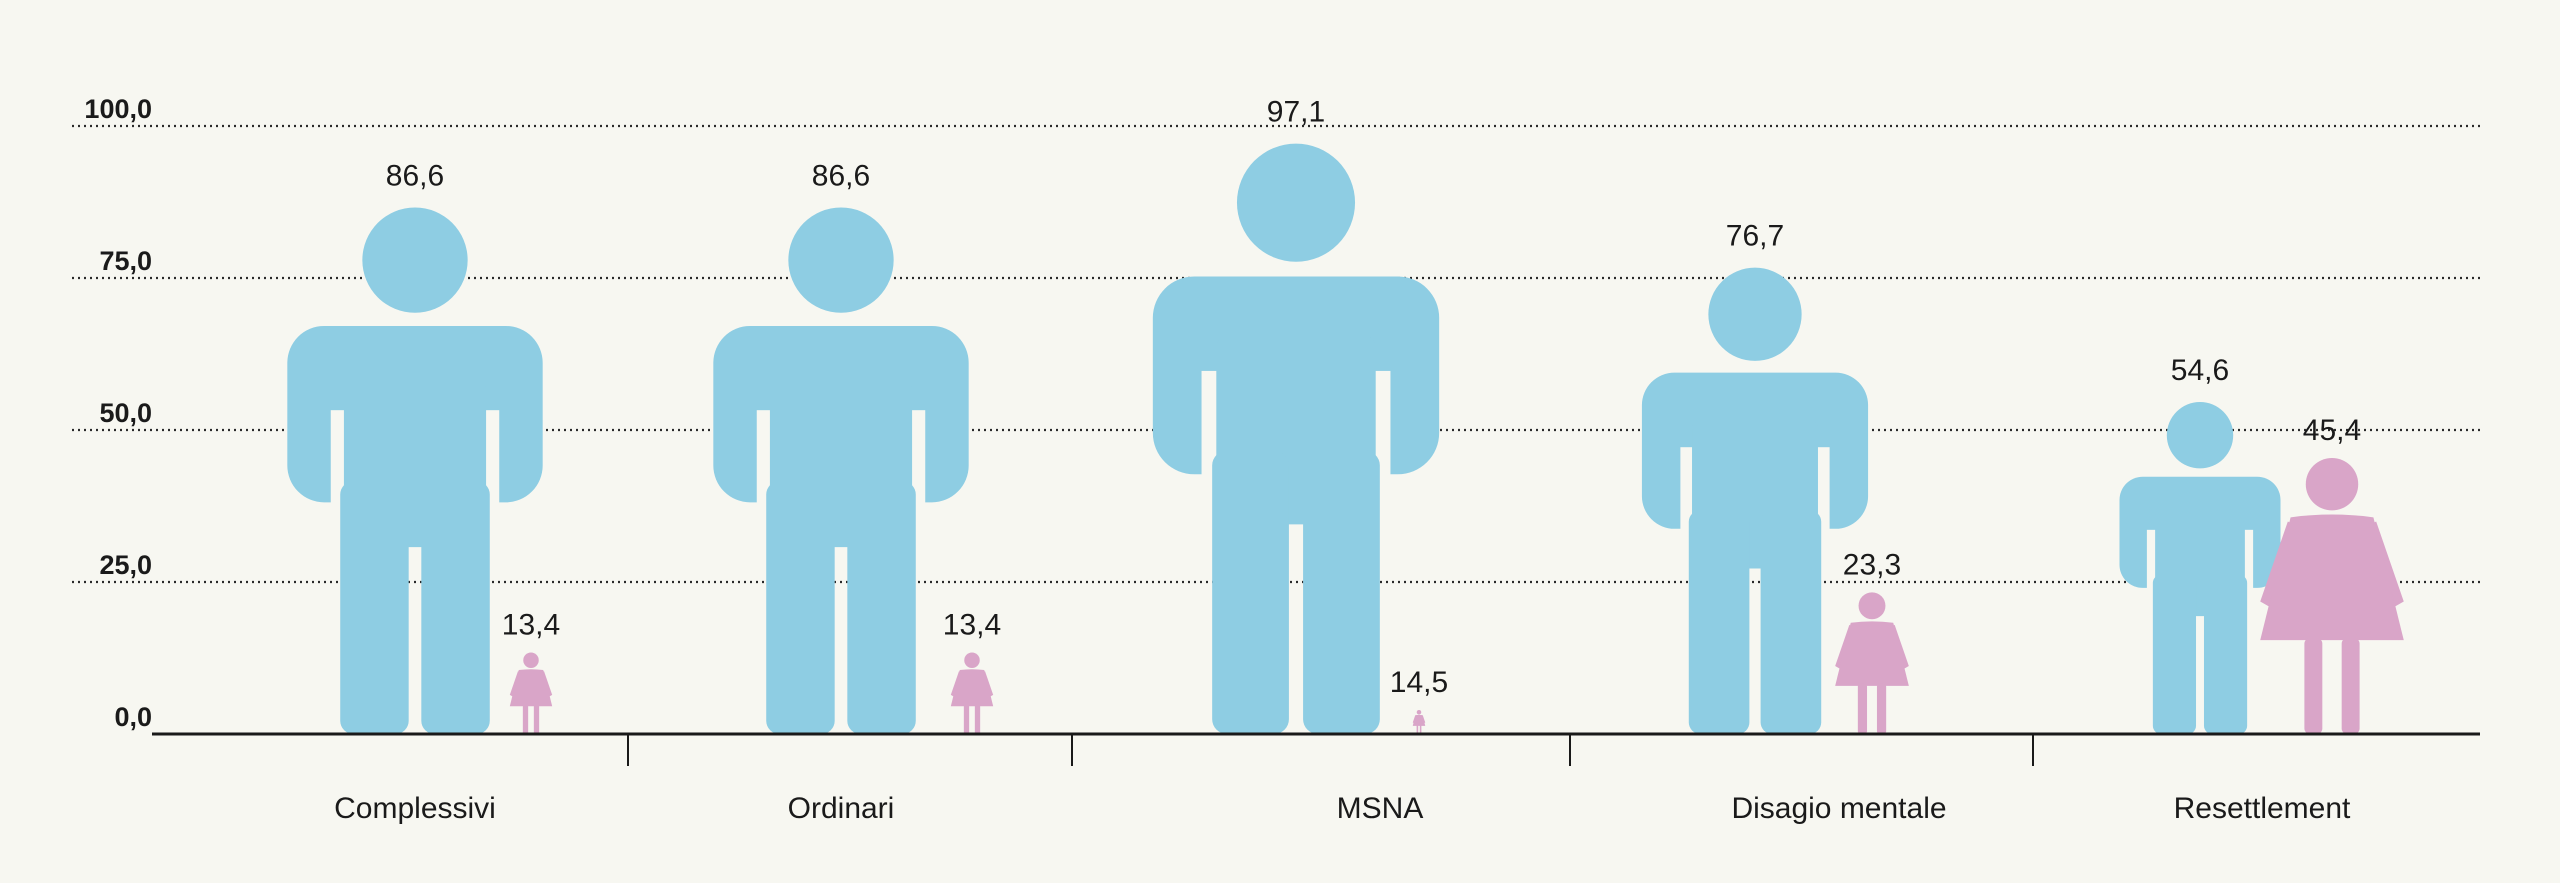 The height and width of the screenshot is (883, 2560). I want to click on female-value-label: 14,5, so click(1419, 682).